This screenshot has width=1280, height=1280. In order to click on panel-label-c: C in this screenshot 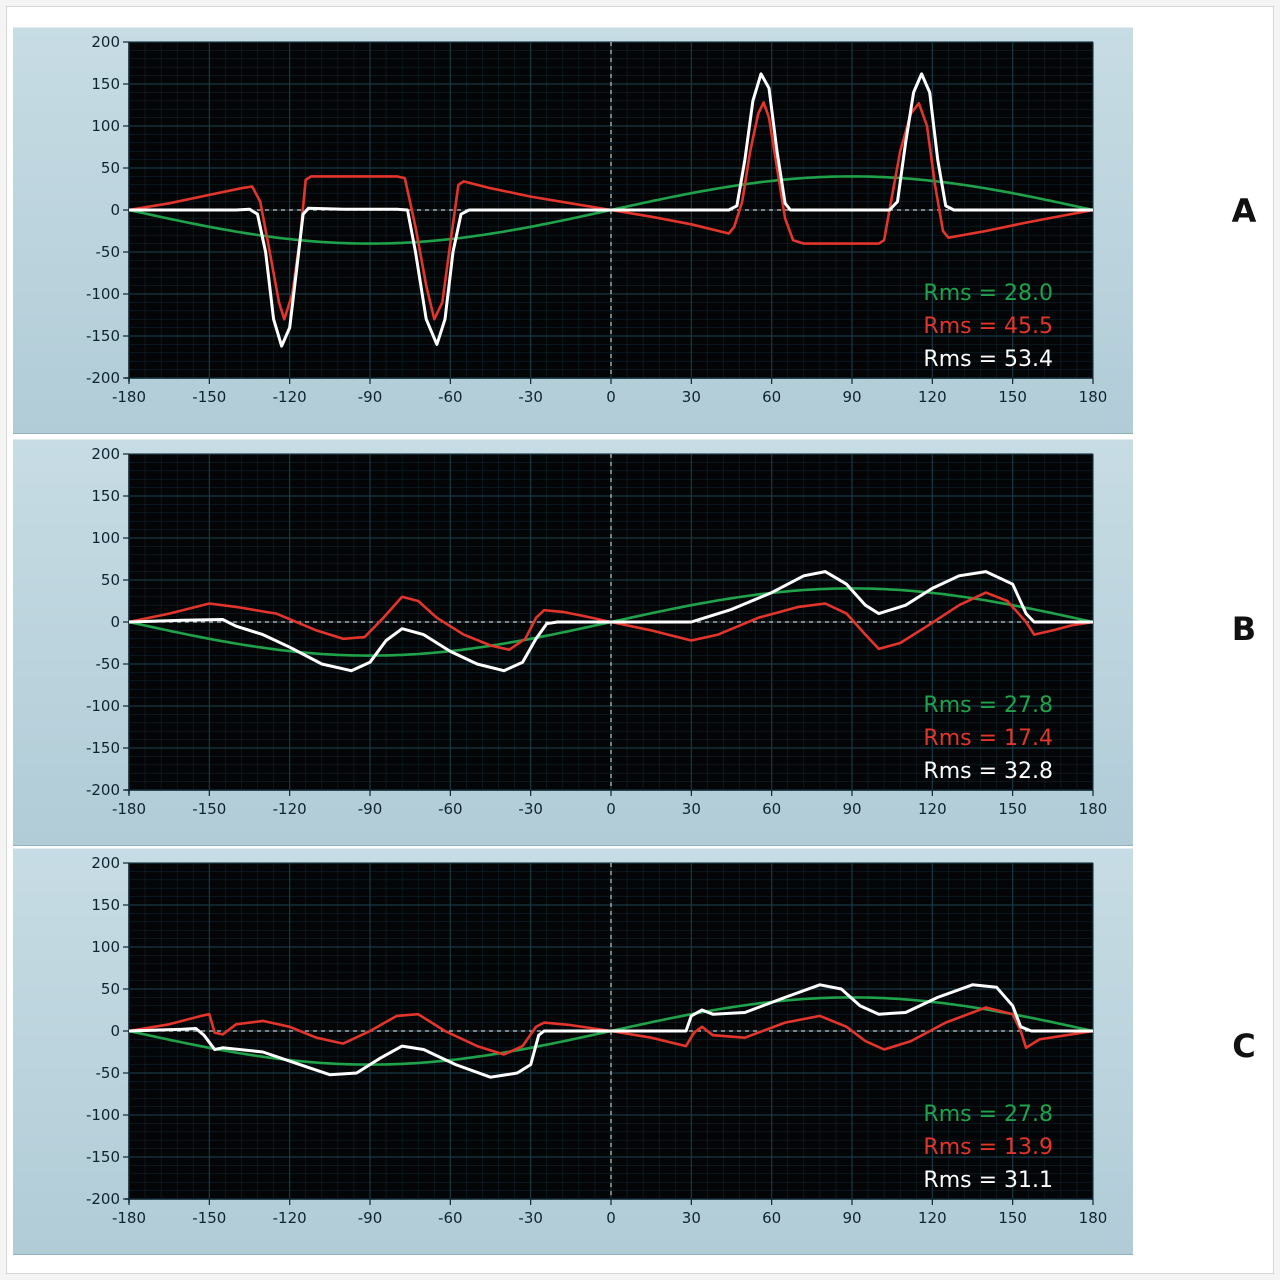, I will do `click(1244, 1046)`.